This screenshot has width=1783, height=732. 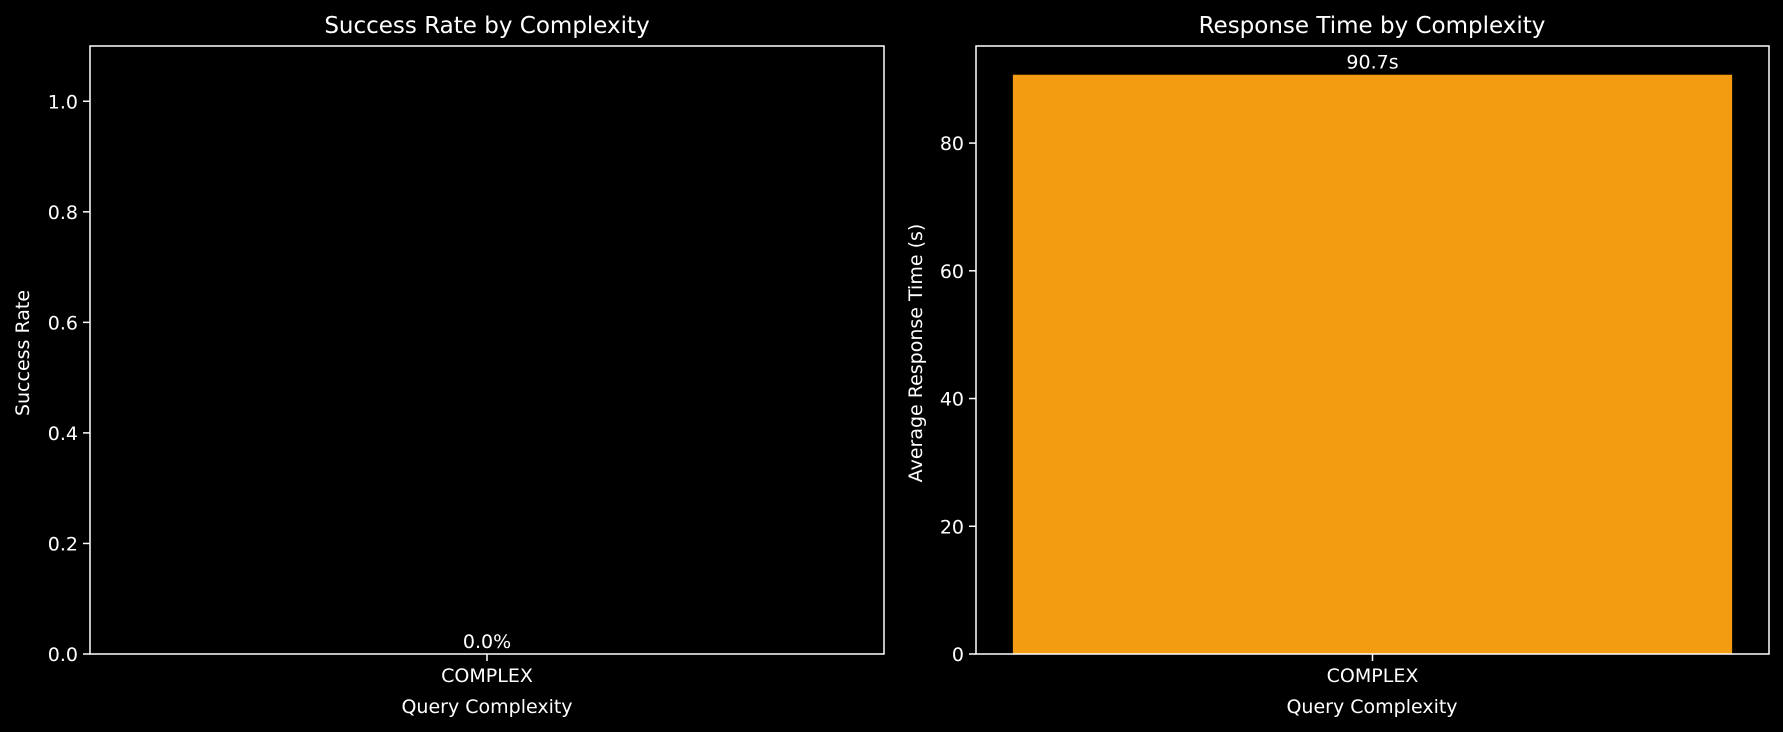 I want to click on success-rate-chart-title: Success Rate by Complexity, so click(x=486, y=26).